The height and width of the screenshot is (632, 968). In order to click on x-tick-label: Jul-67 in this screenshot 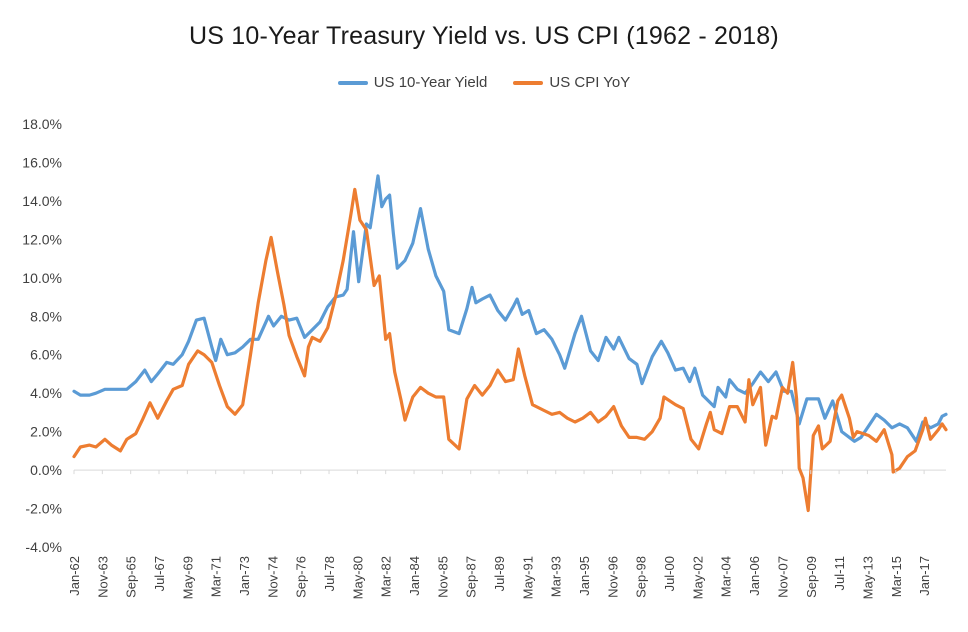, I will do `click(159, 573)`.